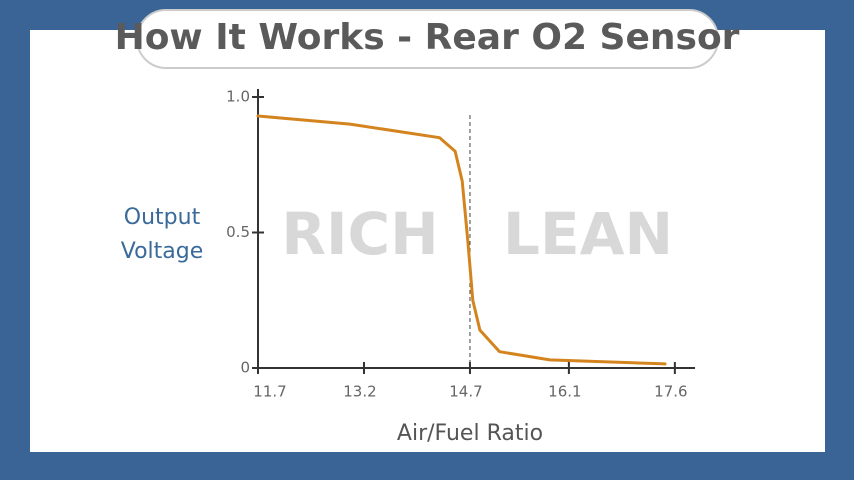 This screenshot has height=480, width=854. Describe the element at coordinates (670, 392) in the screenshot. I see `x-tick-label: 17.6` at that location.